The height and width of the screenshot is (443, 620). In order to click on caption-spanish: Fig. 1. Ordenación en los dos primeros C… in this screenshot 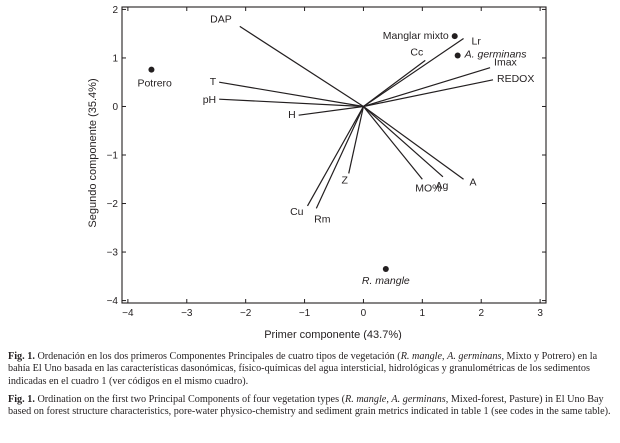, I will do `click(310, 369)`.